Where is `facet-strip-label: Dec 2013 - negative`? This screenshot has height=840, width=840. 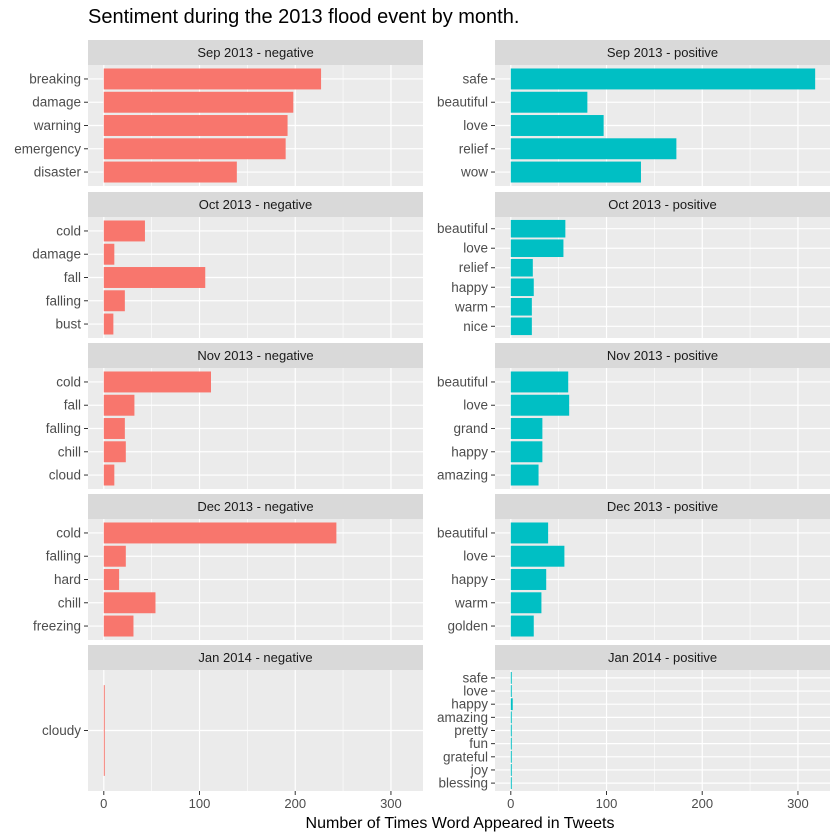
facet-strip-label: Dec 2013 - negative is located at coordinates (255, 506).